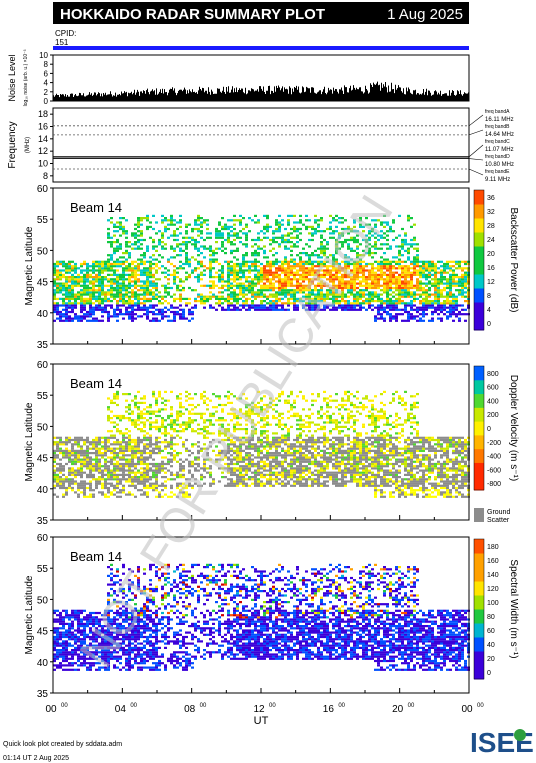 The image size is (536, 763). What do you see at coordinates (479, 281) in the screenshot?
I see `colorbar-segment` at bounding box center [479, 281].